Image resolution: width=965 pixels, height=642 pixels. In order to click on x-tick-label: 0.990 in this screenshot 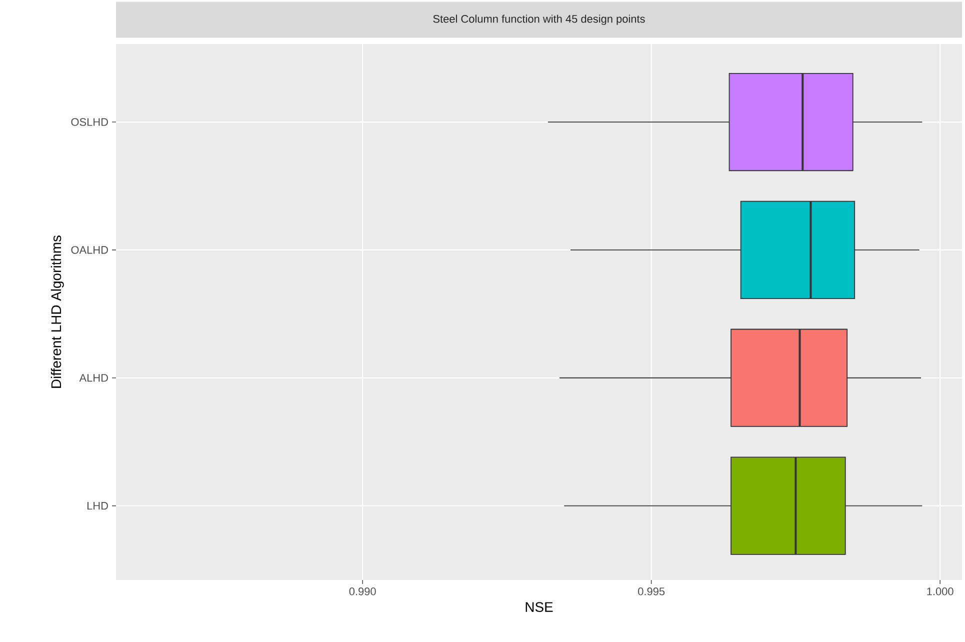, I will do `click(362, 592)`.